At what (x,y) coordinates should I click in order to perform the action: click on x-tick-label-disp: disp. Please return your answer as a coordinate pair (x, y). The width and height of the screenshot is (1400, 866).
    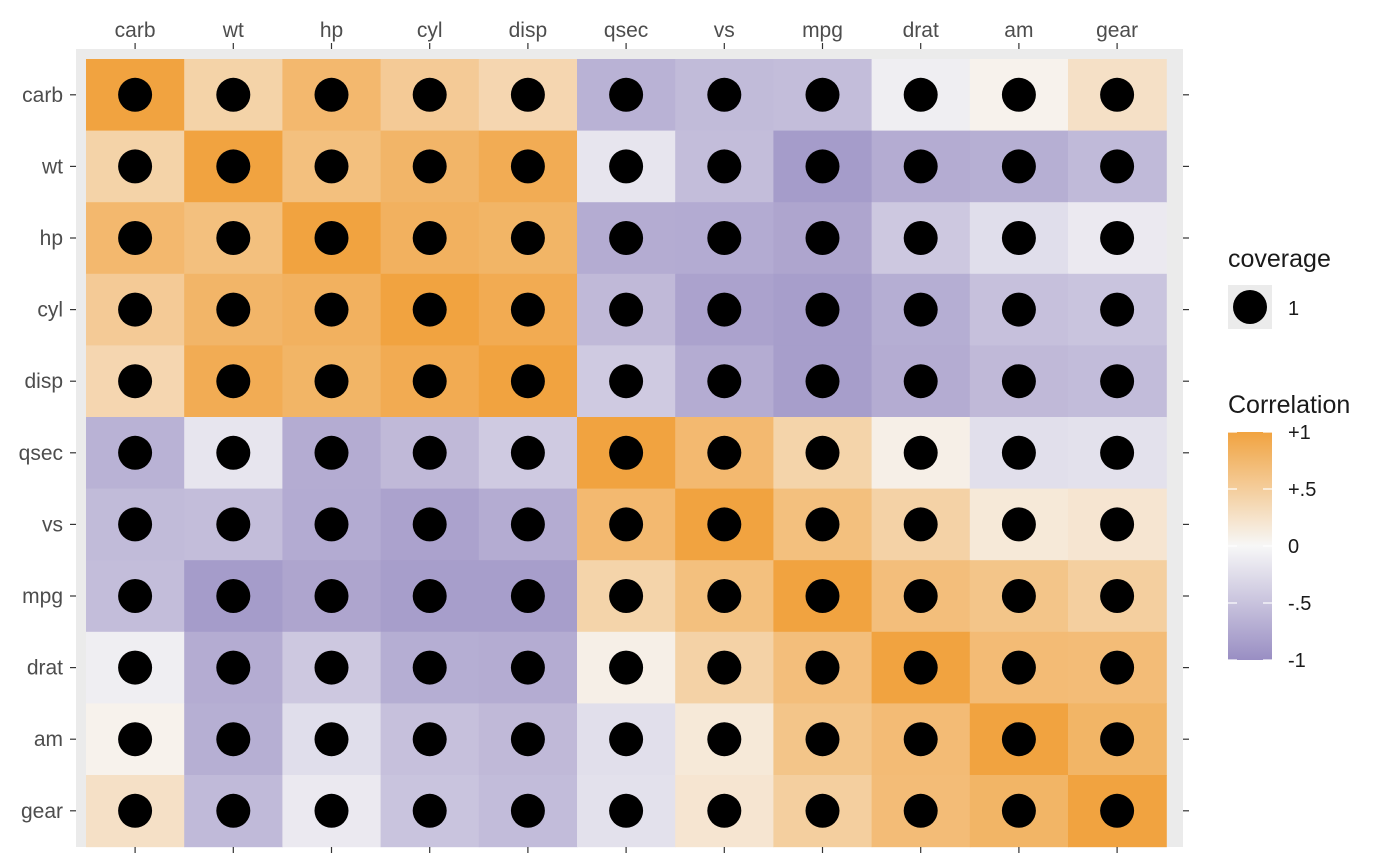
    Looking at the image, I should click on (528, 30).